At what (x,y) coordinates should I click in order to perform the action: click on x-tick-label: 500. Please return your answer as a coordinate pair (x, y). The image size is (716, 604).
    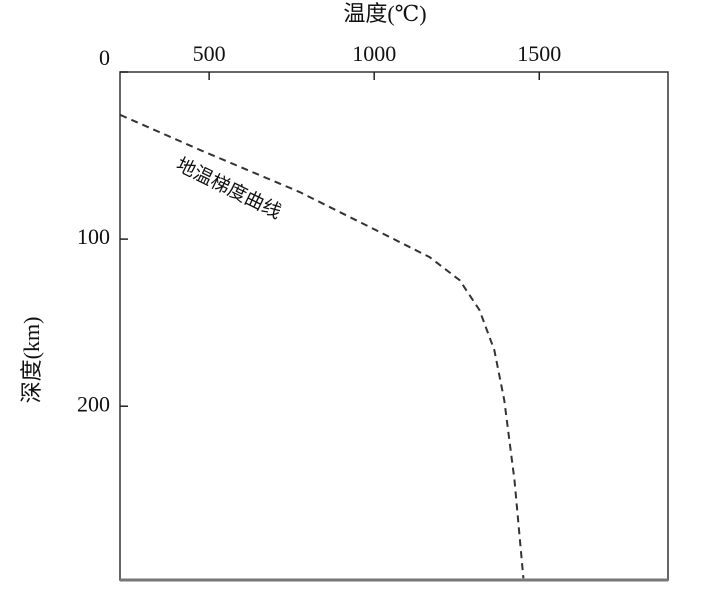
    Looking at the image, I should click on (209, 53).